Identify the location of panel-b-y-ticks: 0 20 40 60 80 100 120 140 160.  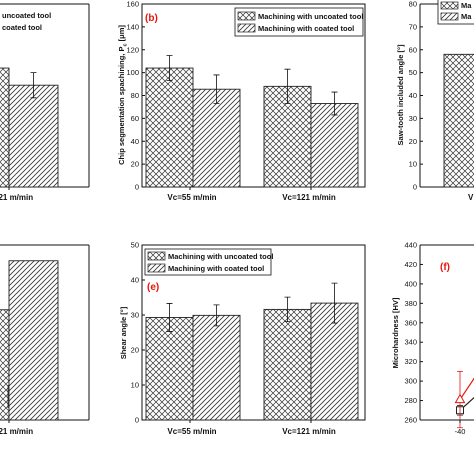
(135, 96).